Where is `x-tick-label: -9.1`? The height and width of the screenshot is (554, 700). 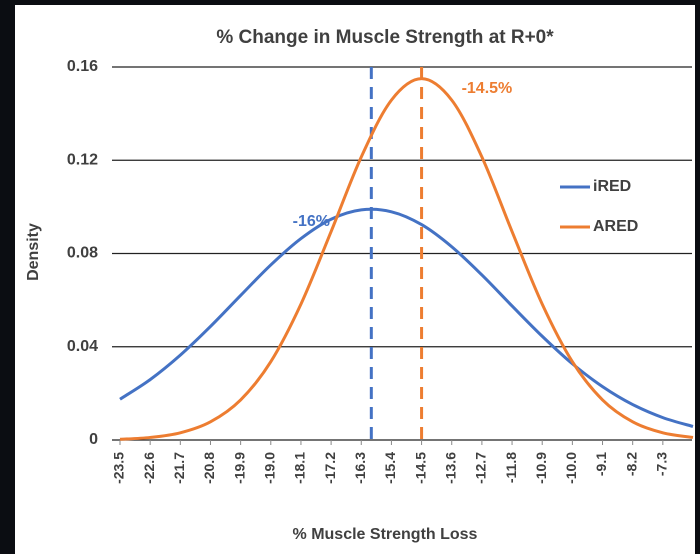 x-tick-label: -9.1 is located at coordinates (601, 464).